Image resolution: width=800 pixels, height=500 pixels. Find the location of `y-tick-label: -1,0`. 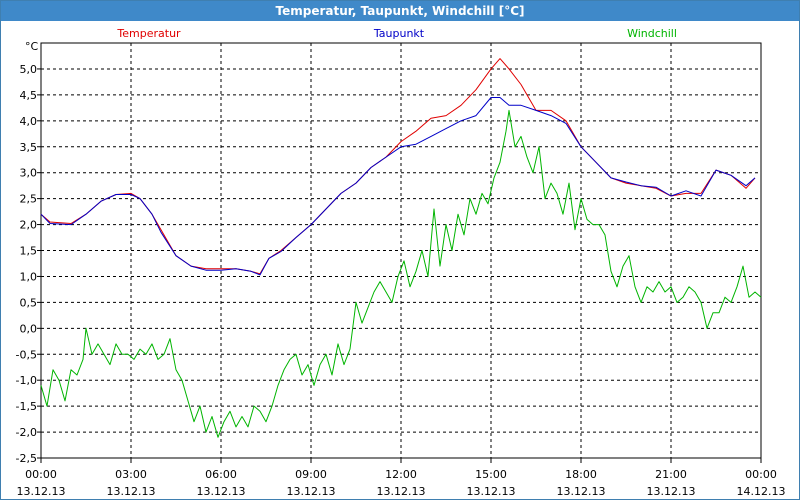

y-tick-label: -1,0 is located at coordinates (26, 380).